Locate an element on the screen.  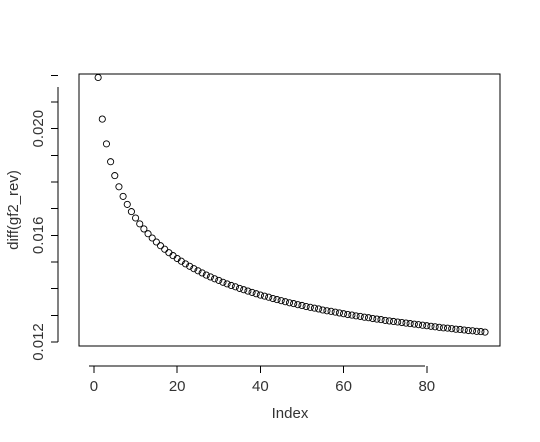
x-tick-label: 60 is located at coordinates (343, 386).